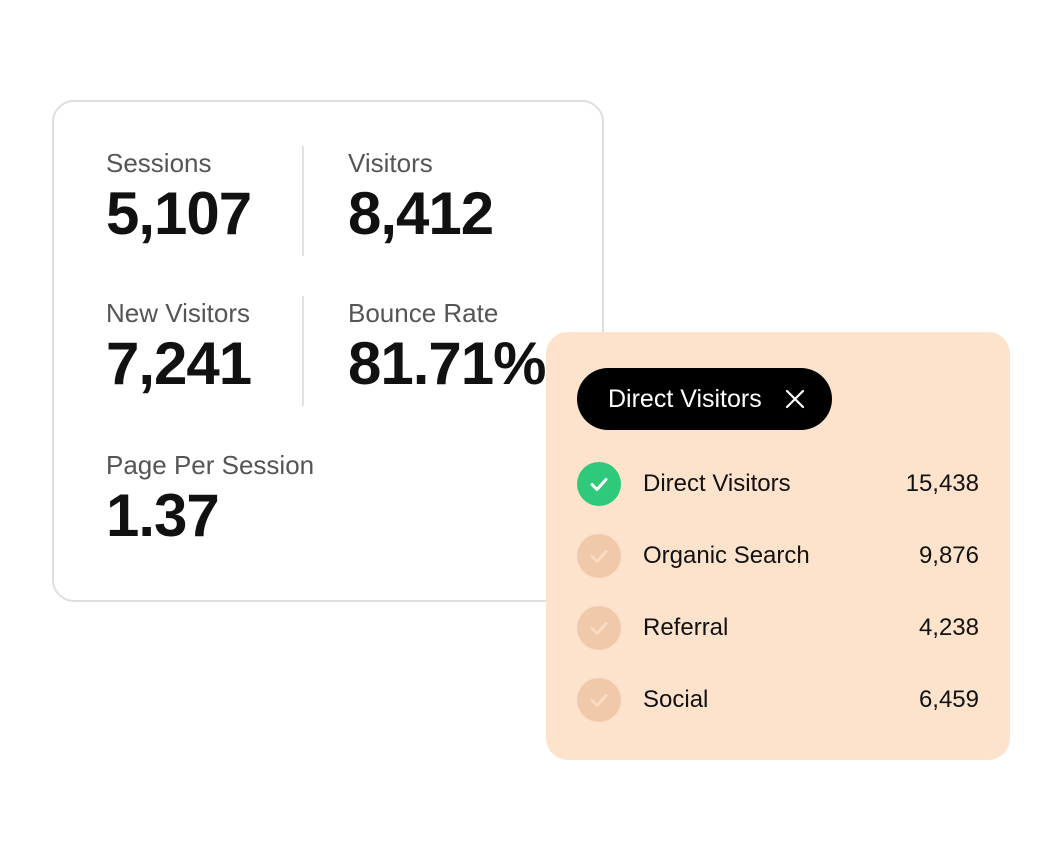 This screenshot has width=1060, height=860. Describe the element at coordinates (210, 465) in the screenshot. I see `stat-label: Page Per Session` at that location.